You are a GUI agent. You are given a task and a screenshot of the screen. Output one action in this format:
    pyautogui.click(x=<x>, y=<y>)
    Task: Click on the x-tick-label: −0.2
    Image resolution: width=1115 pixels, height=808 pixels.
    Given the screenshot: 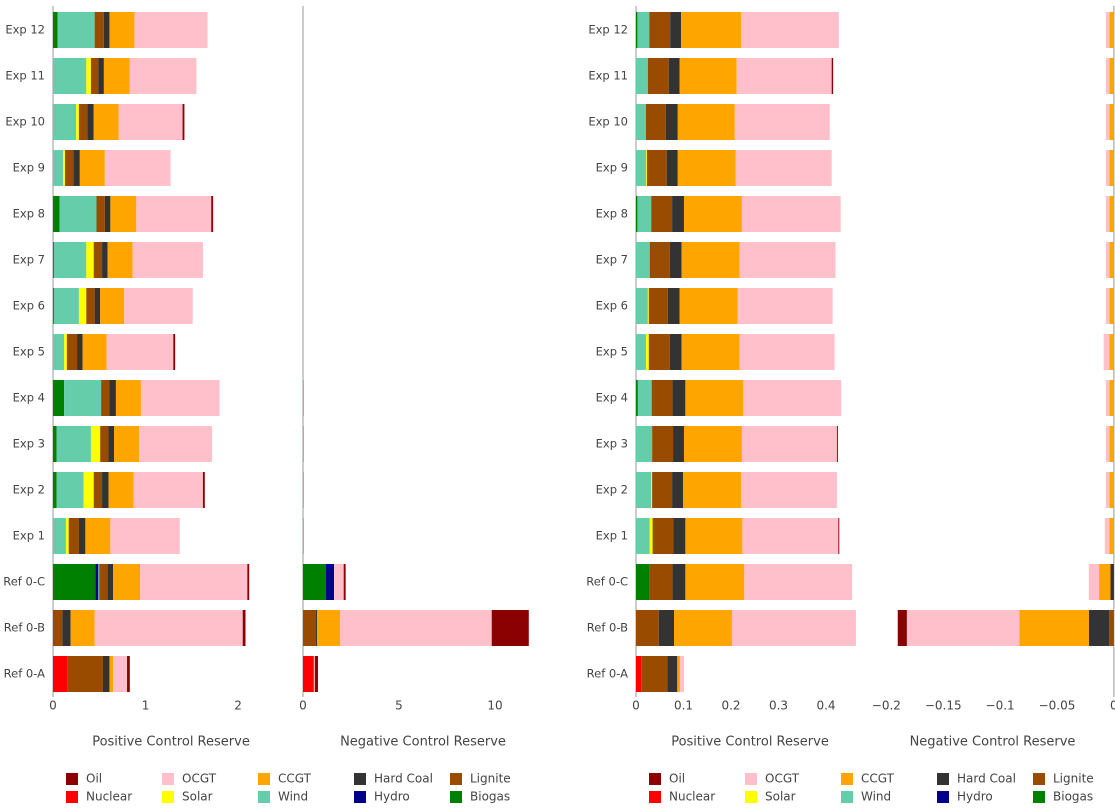 What is the action you would take?
    pyautogui.click(x=886, y=706)
    